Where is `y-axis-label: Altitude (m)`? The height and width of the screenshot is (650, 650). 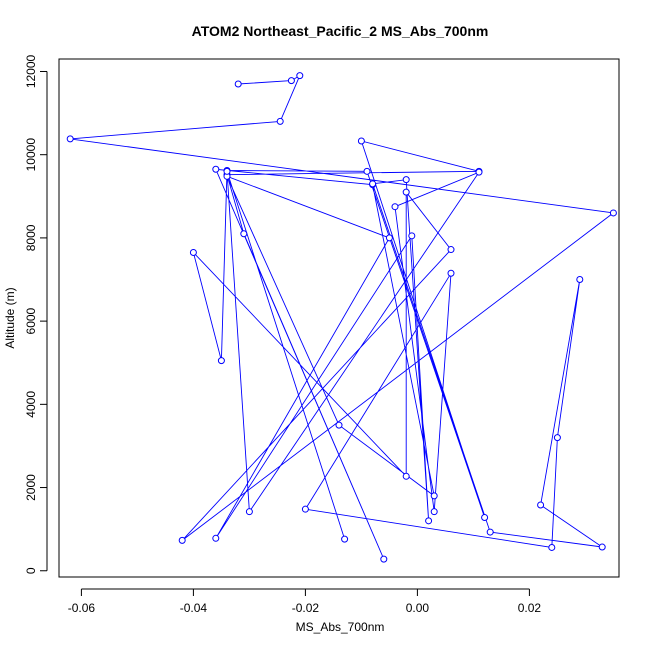
y-axis-label: Altitude (m) is located at coordinates (10, 317).